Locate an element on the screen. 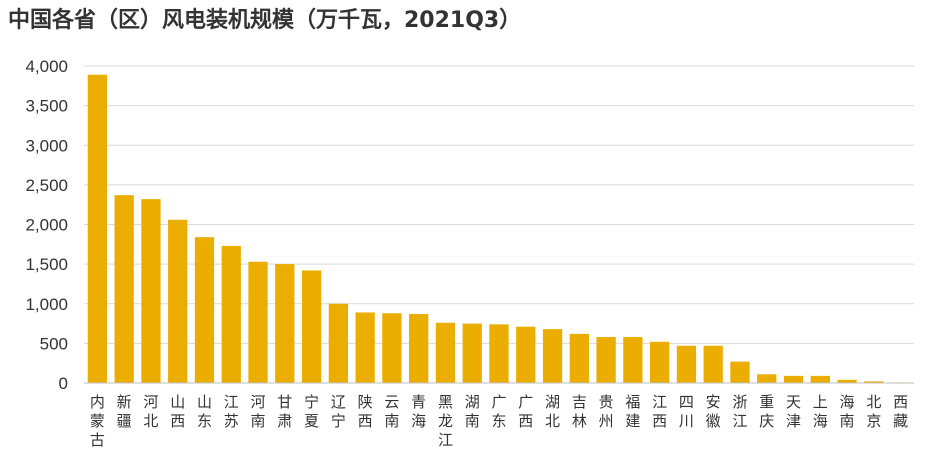 The height and width of the screenshot is (474, 950). category-label: 河南 is located at coordinates (258, 411).